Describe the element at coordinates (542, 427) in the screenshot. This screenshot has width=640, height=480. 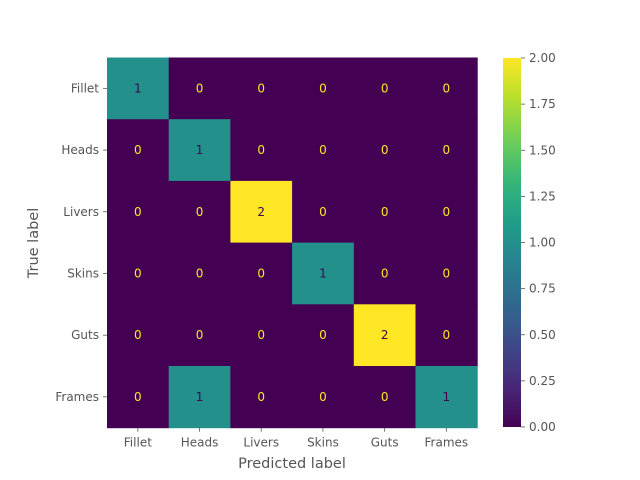
I see `colorbar-tick-label: 0.00` at that location.